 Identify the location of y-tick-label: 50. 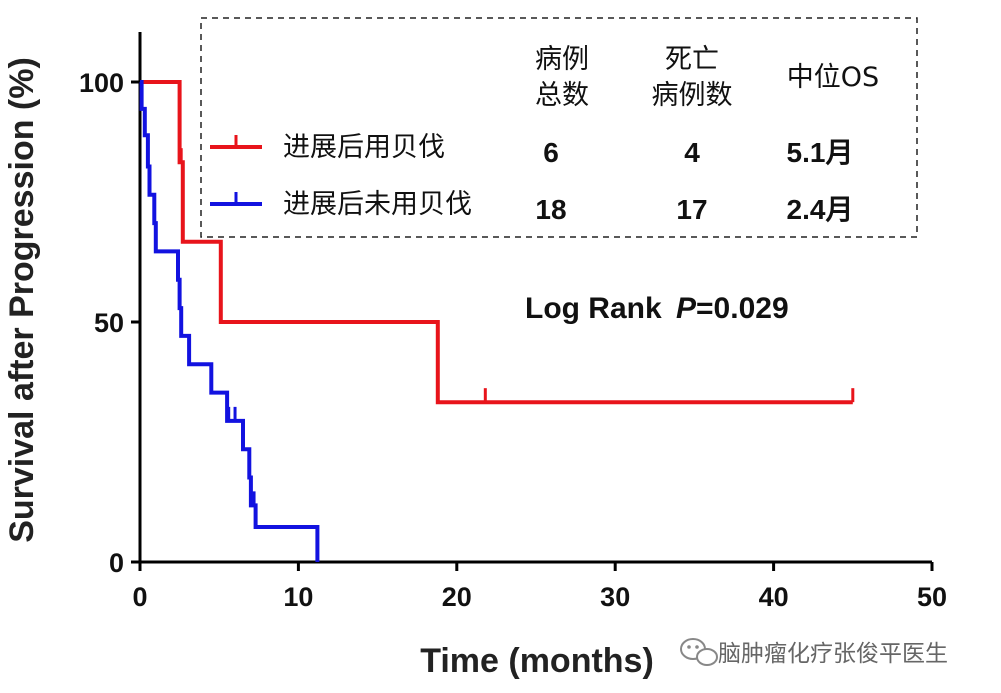
(109, 323).